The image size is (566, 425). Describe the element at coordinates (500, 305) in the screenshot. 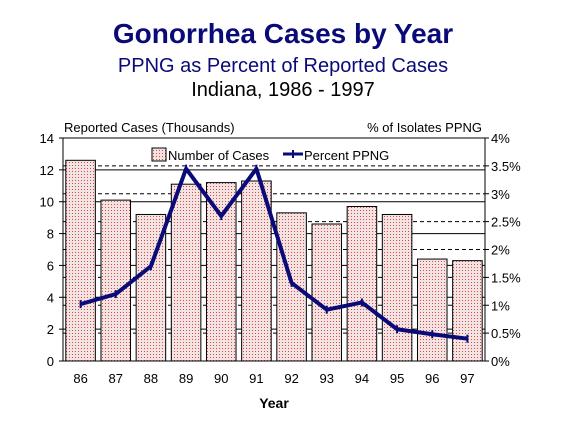

I see `y-right-tick-label: 1%` at that location.